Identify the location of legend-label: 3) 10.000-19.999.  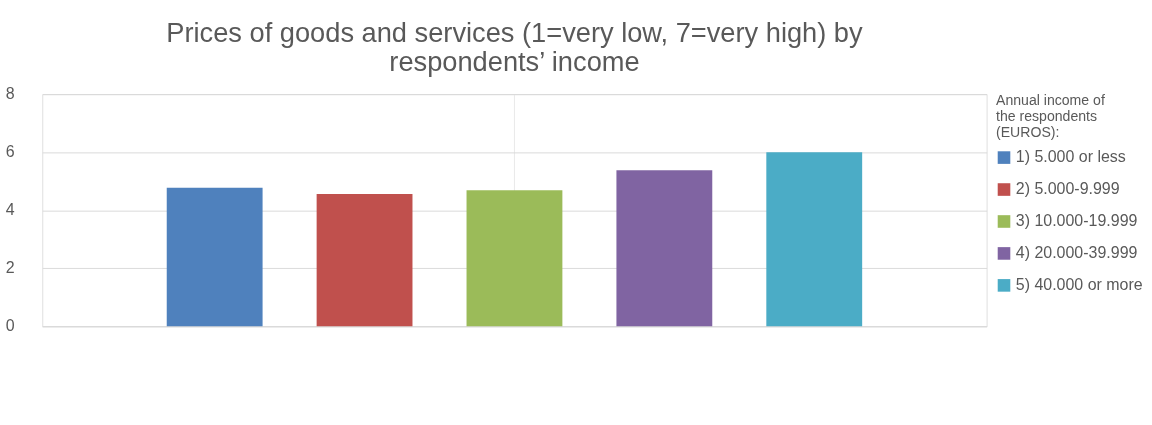
(1076, 221).